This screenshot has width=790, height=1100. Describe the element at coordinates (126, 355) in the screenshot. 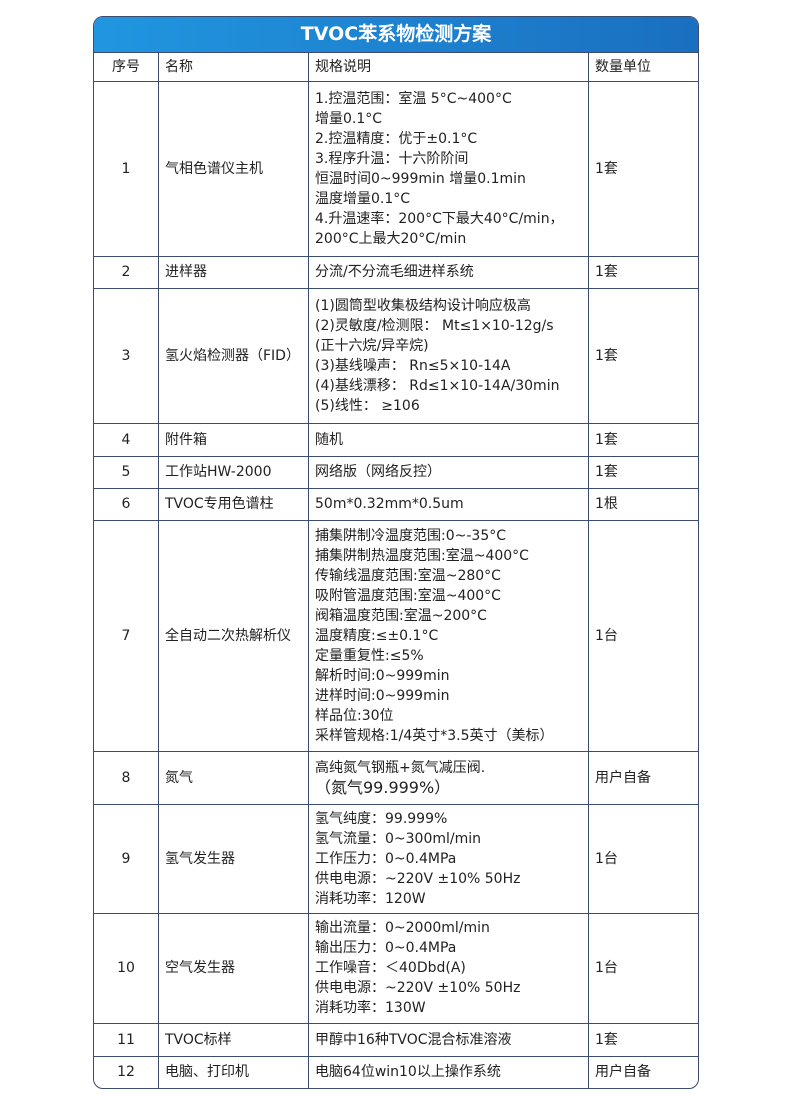

I see `row-number: 3` at that location.